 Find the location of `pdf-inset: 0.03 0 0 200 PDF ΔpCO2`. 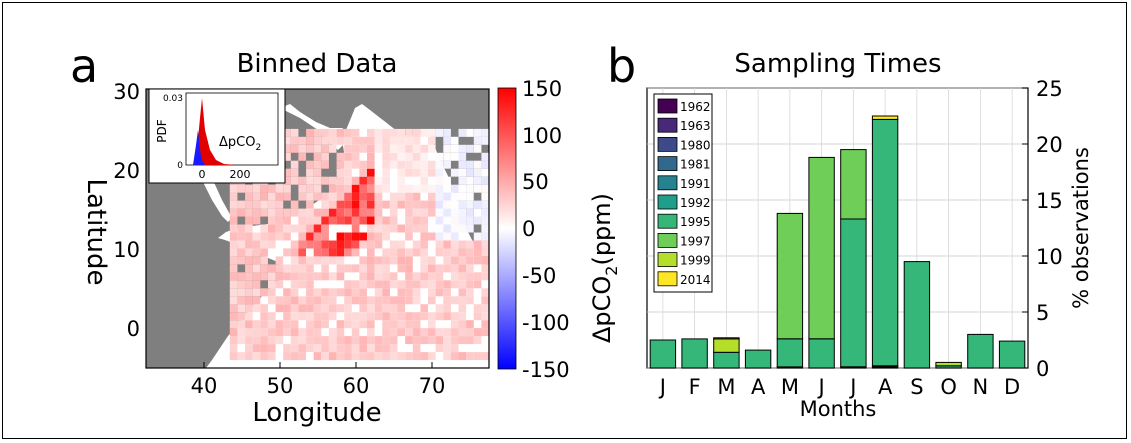

pdf-inset: 0.03 0 0 200 PDF ΔpCO2 is located at coordinates (217, 136).